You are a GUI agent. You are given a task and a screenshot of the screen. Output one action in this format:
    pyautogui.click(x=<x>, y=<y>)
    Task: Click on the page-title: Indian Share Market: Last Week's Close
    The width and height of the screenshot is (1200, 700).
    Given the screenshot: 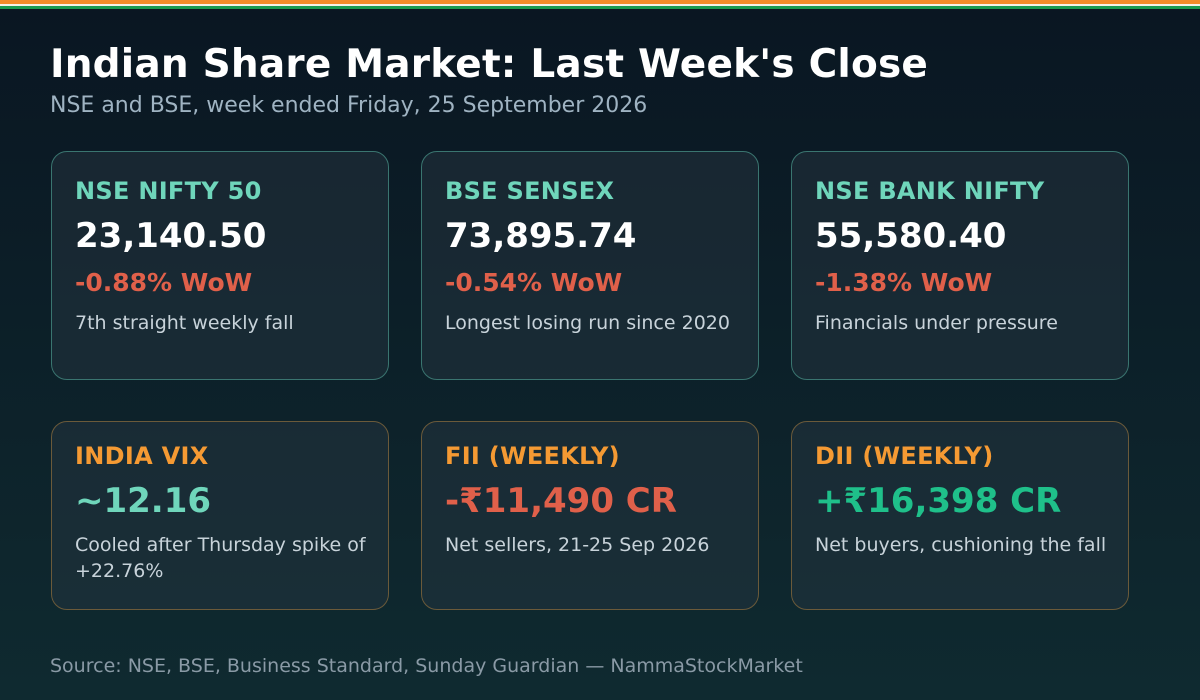 What is the action you would take?
    pyautogui.click(x=489, y=64)
    